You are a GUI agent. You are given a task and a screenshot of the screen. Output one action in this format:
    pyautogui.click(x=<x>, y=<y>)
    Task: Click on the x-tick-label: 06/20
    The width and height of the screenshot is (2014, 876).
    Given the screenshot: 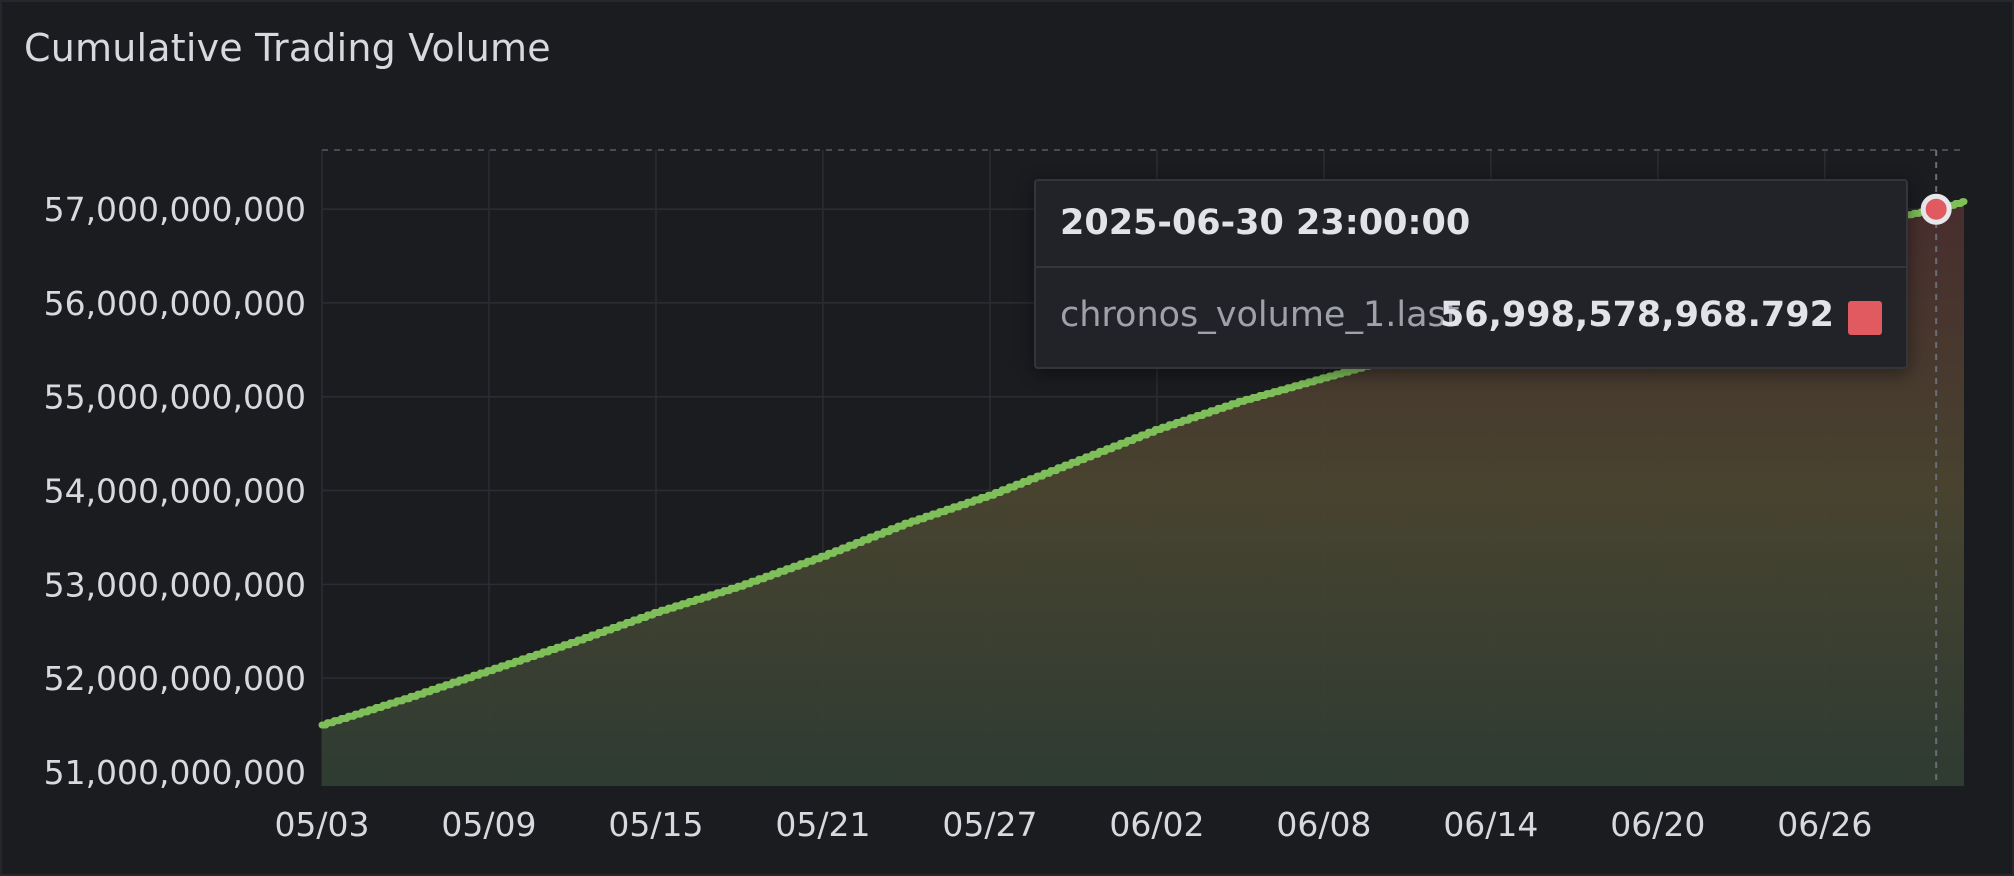 What is the action you would take?
    pyautogui.click(x=1657, y=824)
    